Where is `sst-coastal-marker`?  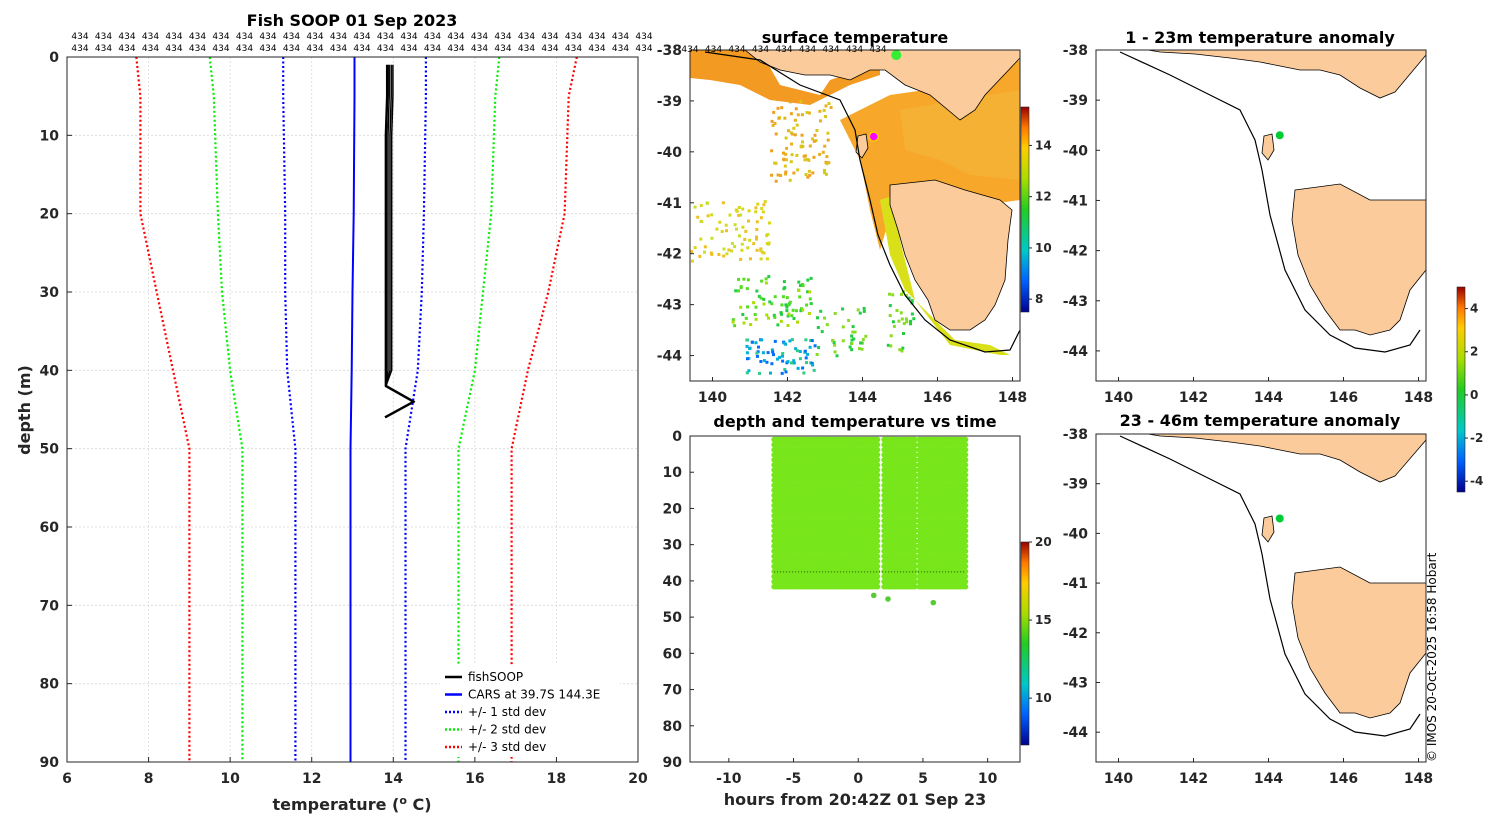 sst-coastal-marker is located at coordinates (896, 55).